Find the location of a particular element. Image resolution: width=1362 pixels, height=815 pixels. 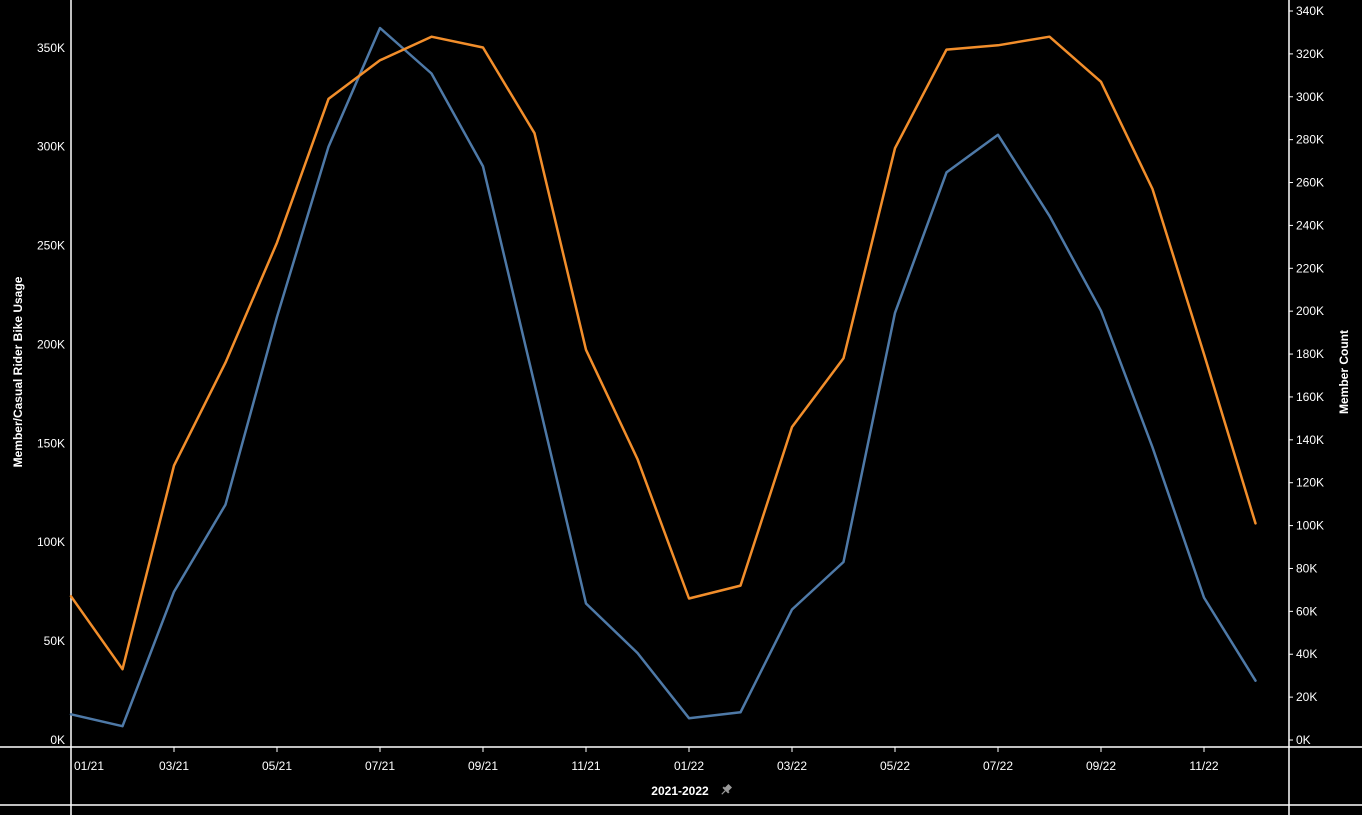

x-axis-title: 2021-2022 is located at coordinates (680, 791).